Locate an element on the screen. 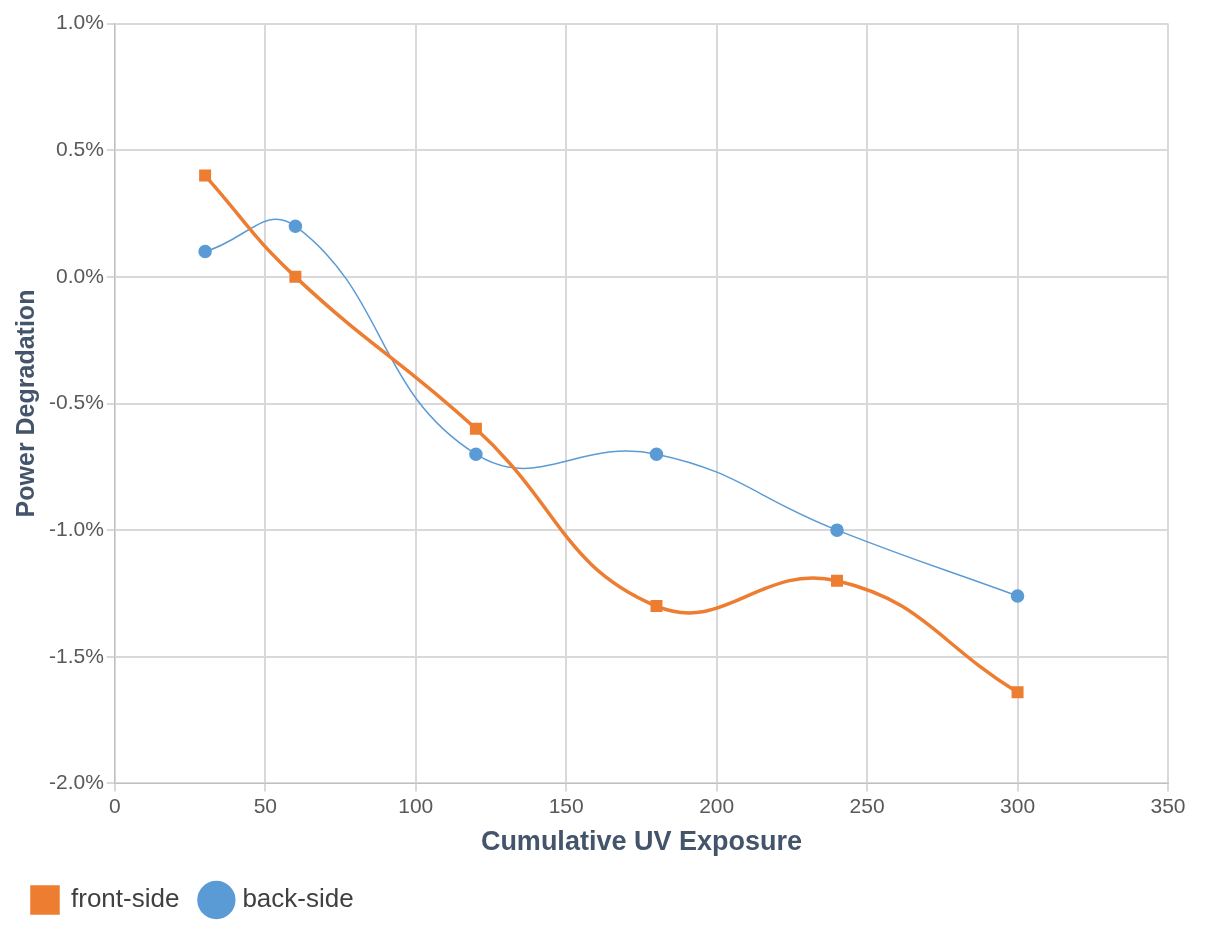 This screenshot has height=936, width=1217. y-tick-label: -0.5% is located at coordinates (76, 402).